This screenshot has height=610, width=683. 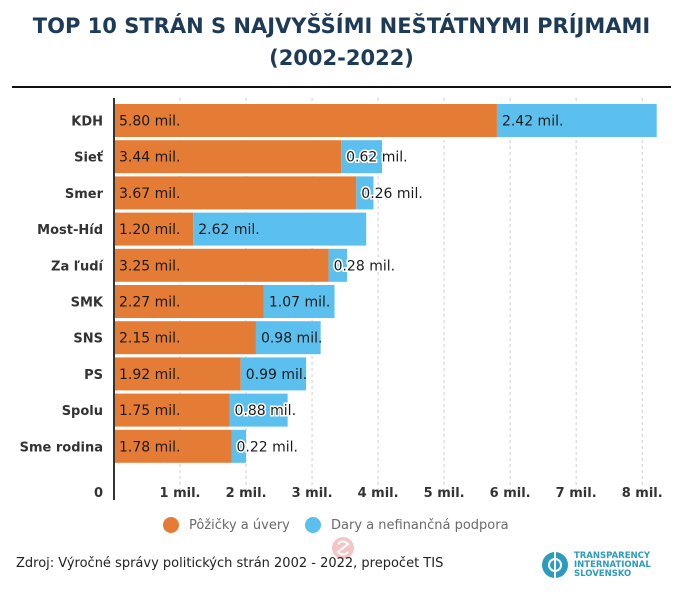 I want to click on x-tick-label: 7 mil., so click(x=576, y=493).